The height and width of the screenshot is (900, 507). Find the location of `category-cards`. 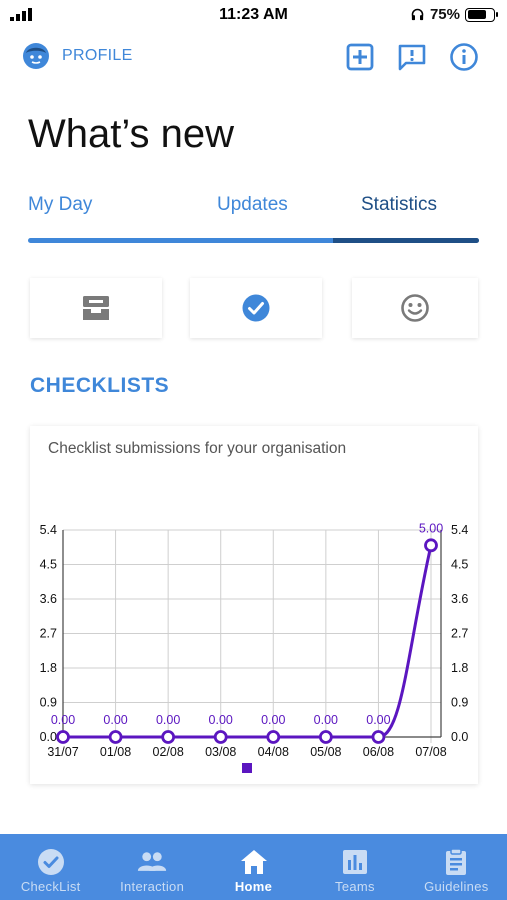

category-cards is located at coordinates (254, 308).